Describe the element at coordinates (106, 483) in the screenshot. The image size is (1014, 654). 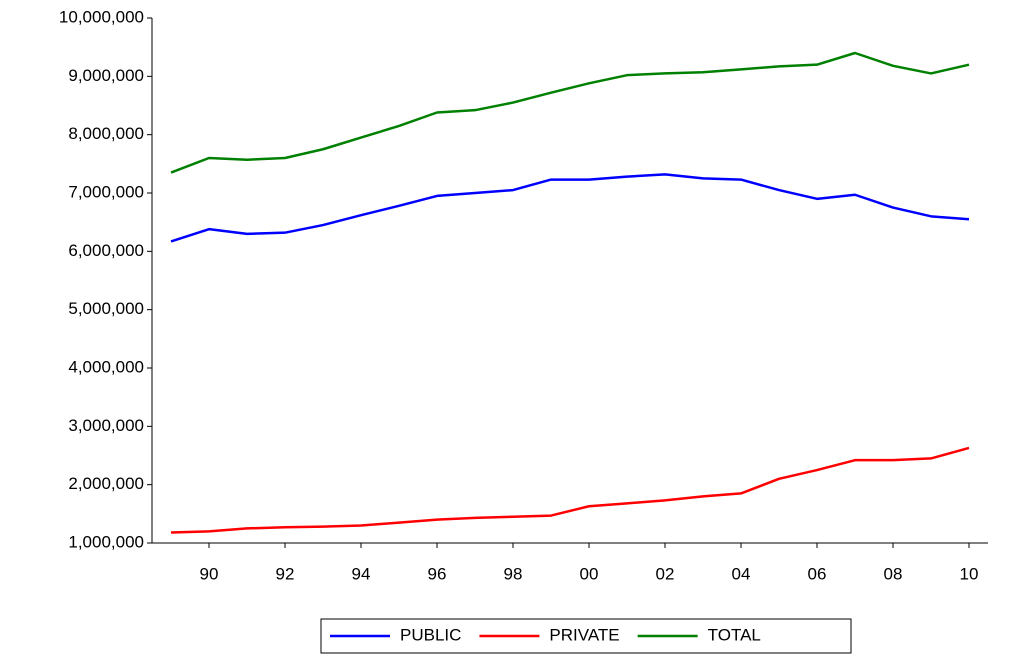
I see `y-tick-label: 2,000,000` at that location.